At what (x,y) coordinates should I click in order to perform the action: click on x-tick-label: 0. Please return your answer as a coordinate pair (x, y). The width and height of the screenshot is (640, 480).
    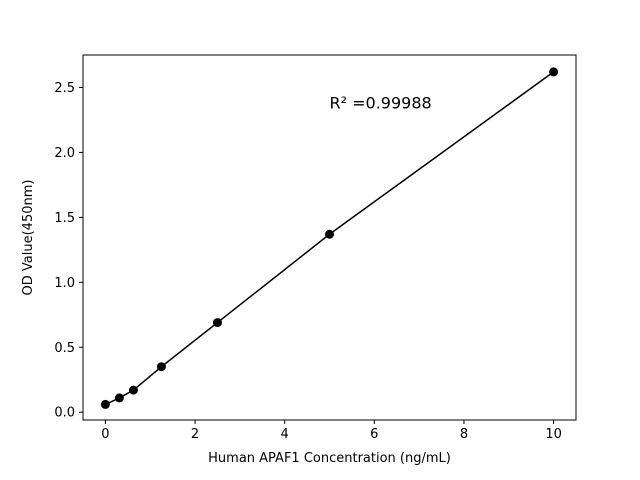
    Looking at the image, I should click on (105, 434).